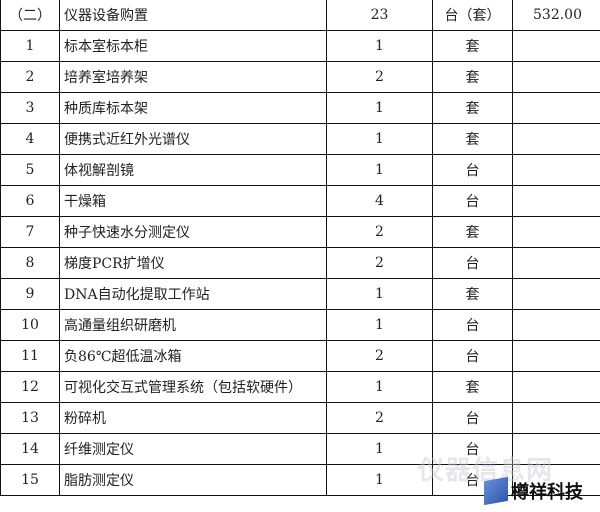 This screenshot has width=600, height=512. I want to click on section-qty: 23, so click(379, 15).